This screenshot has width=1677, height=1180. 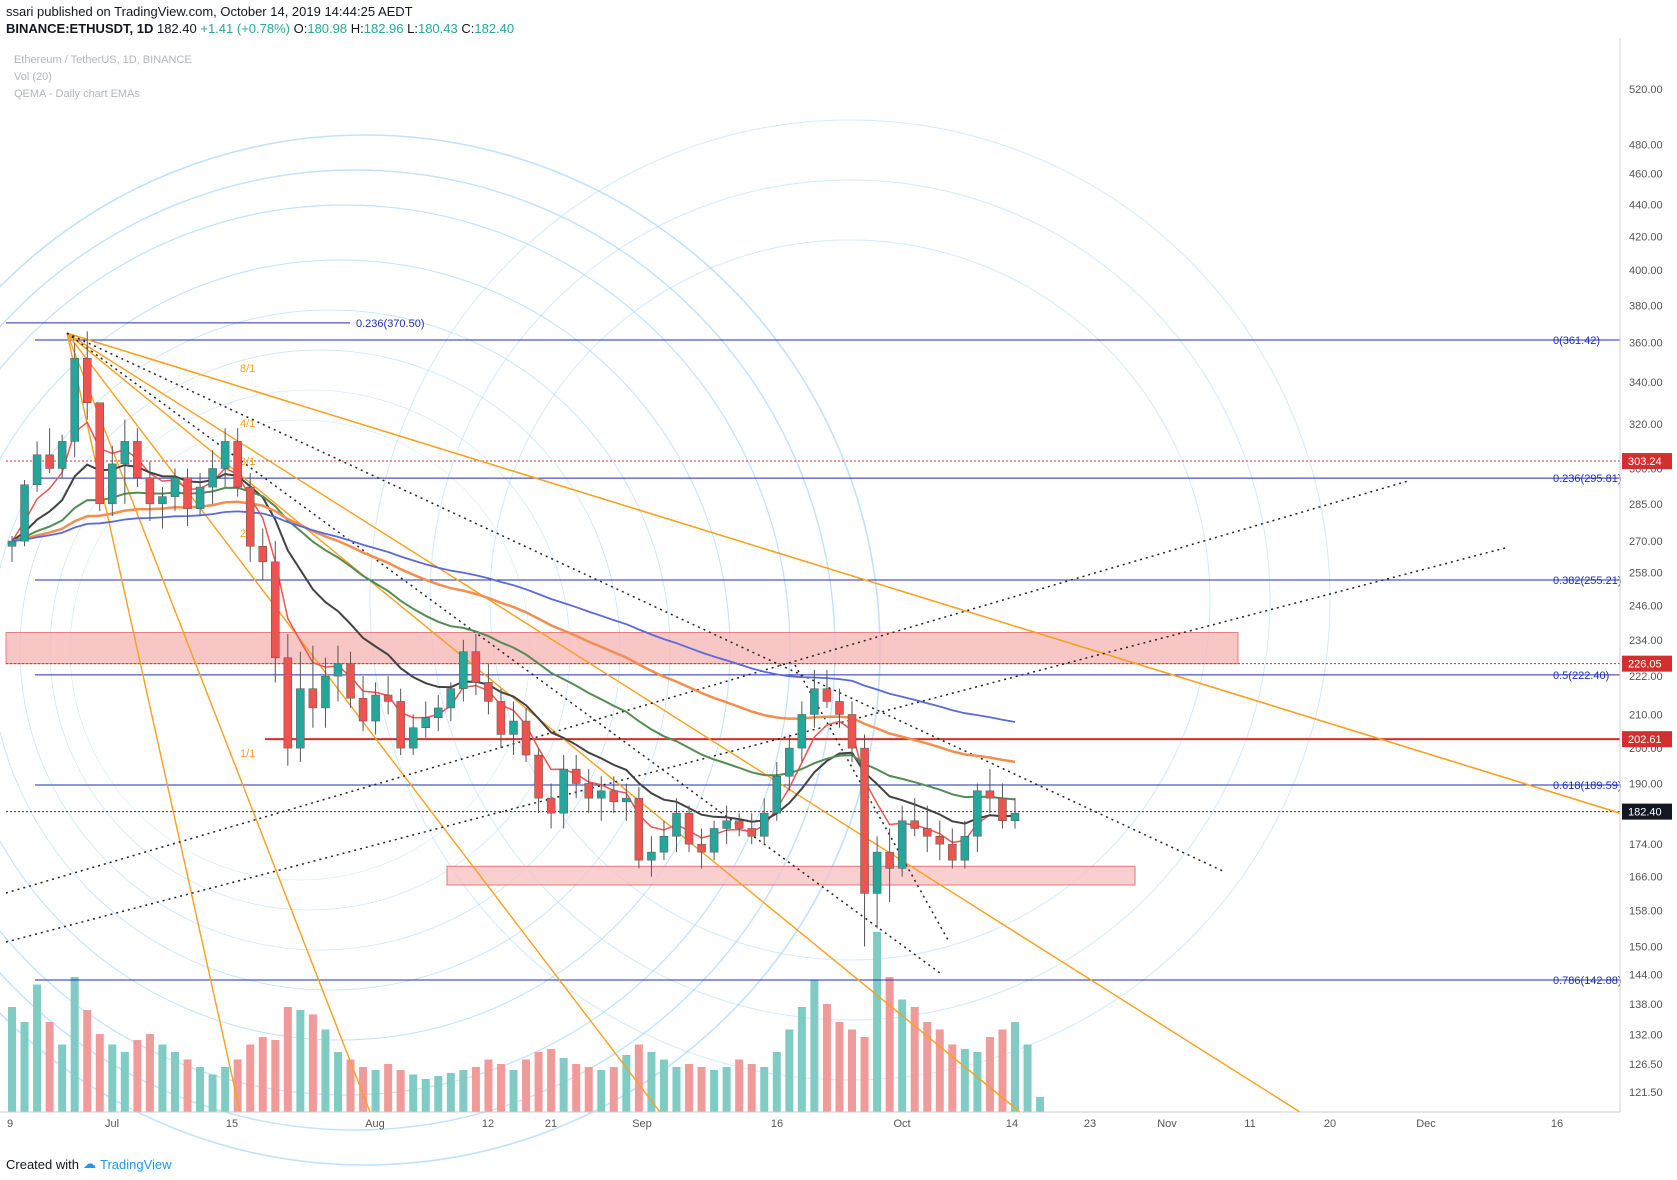 What do you see at coordinates (1645, 813) in the screenshot?
I see `last-price-tag-label: 182.40` at bounding box center [1645, 813].